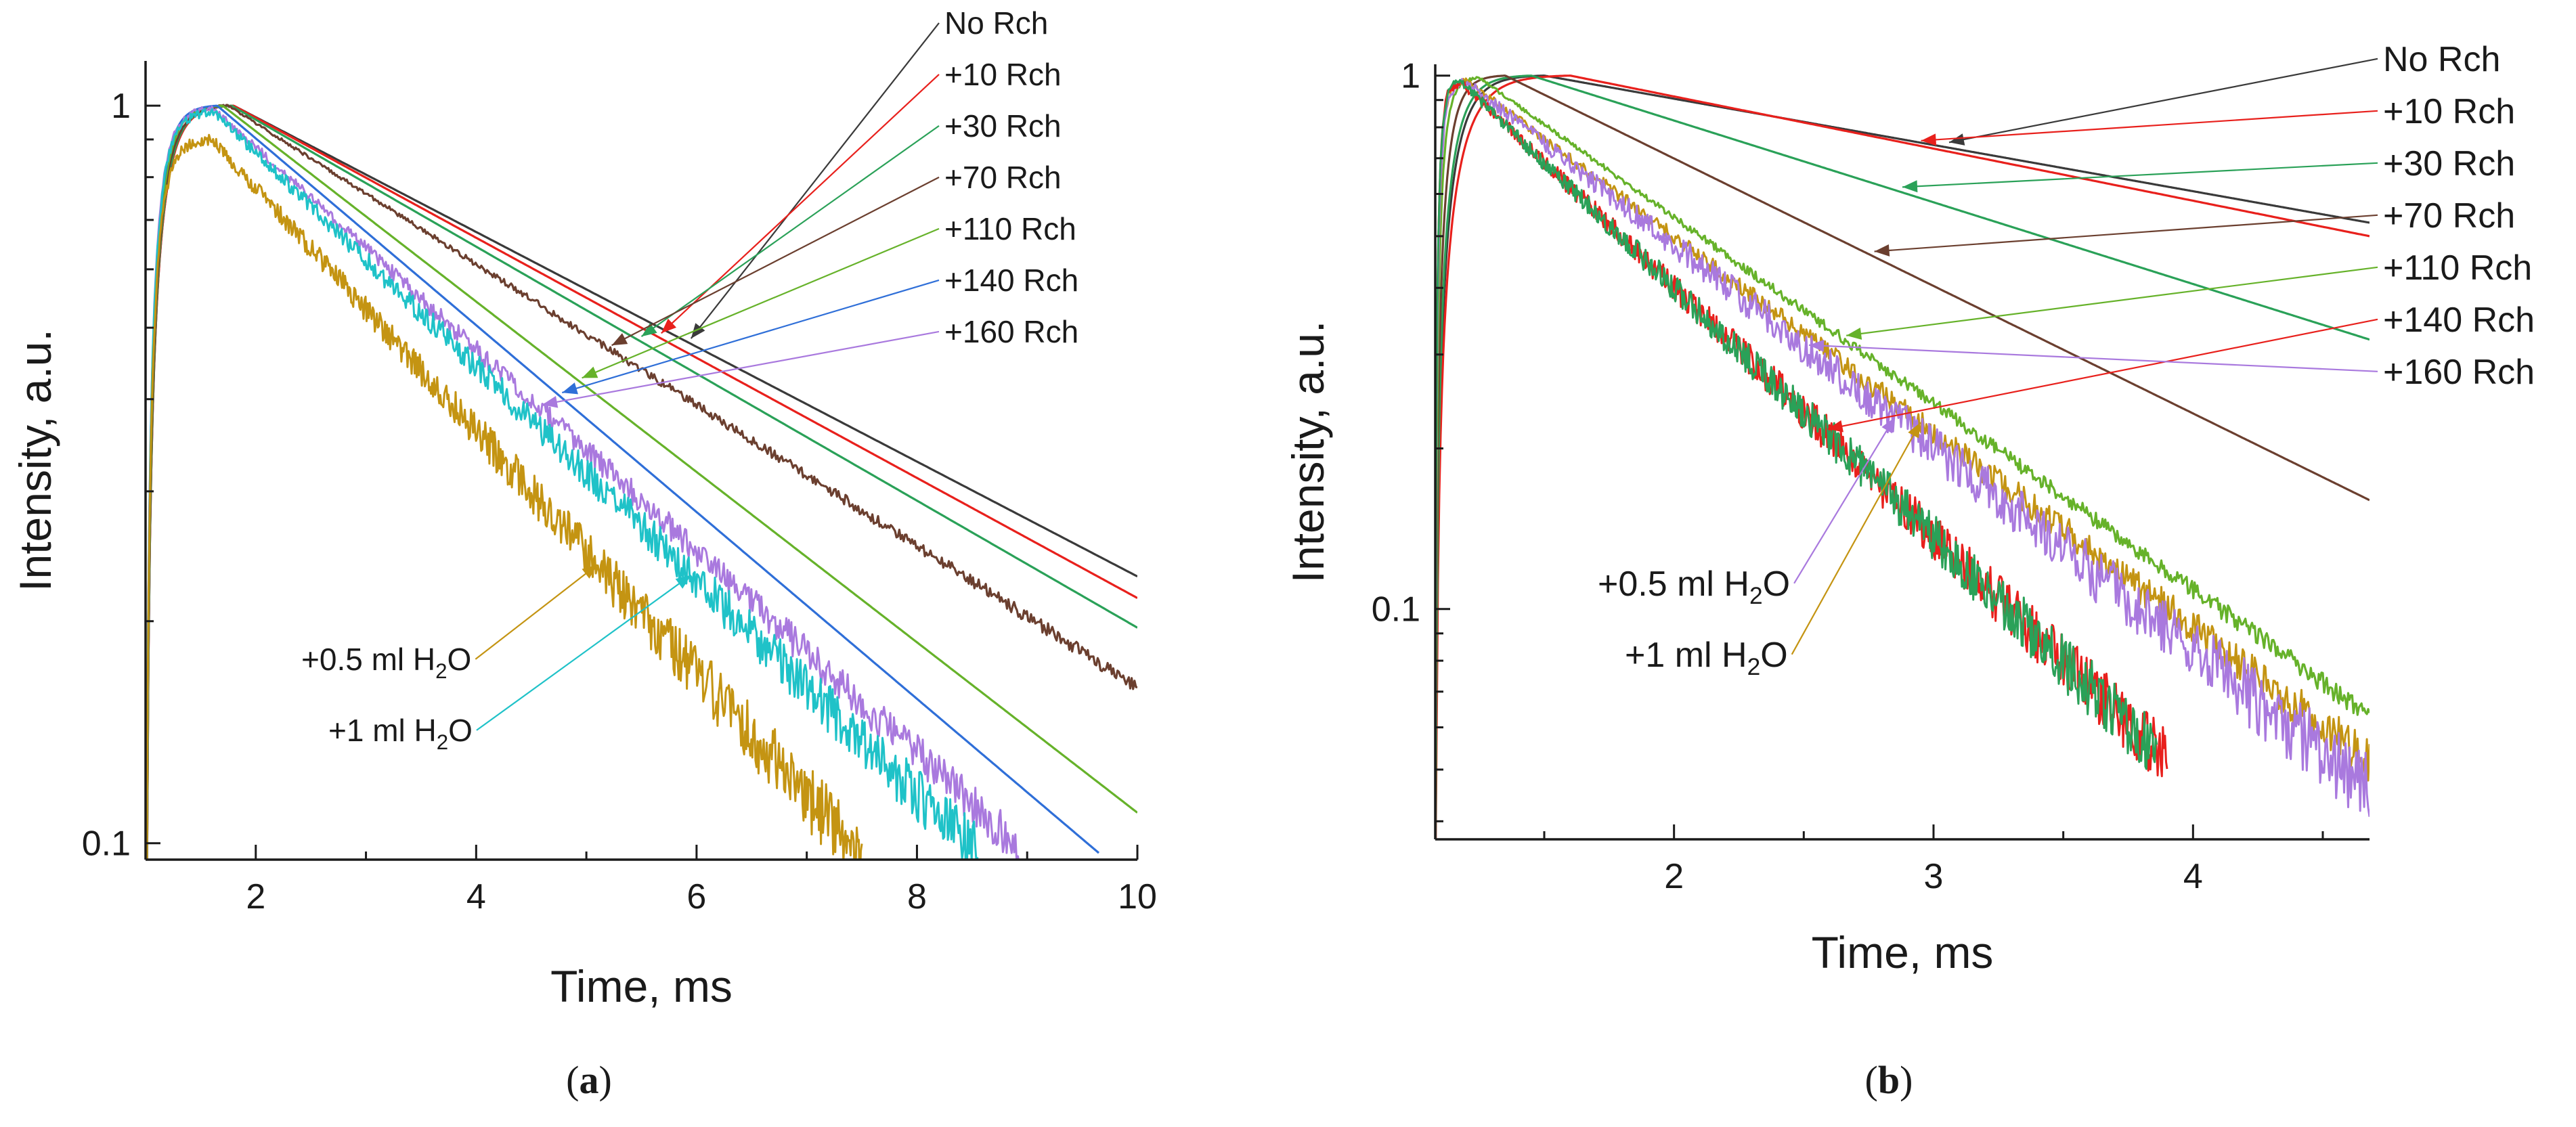  What do you see at coordinates (1889, 1080) in the screenshot?
I see `panel-label-b: (b)` at bounding box center [1889, 1080].